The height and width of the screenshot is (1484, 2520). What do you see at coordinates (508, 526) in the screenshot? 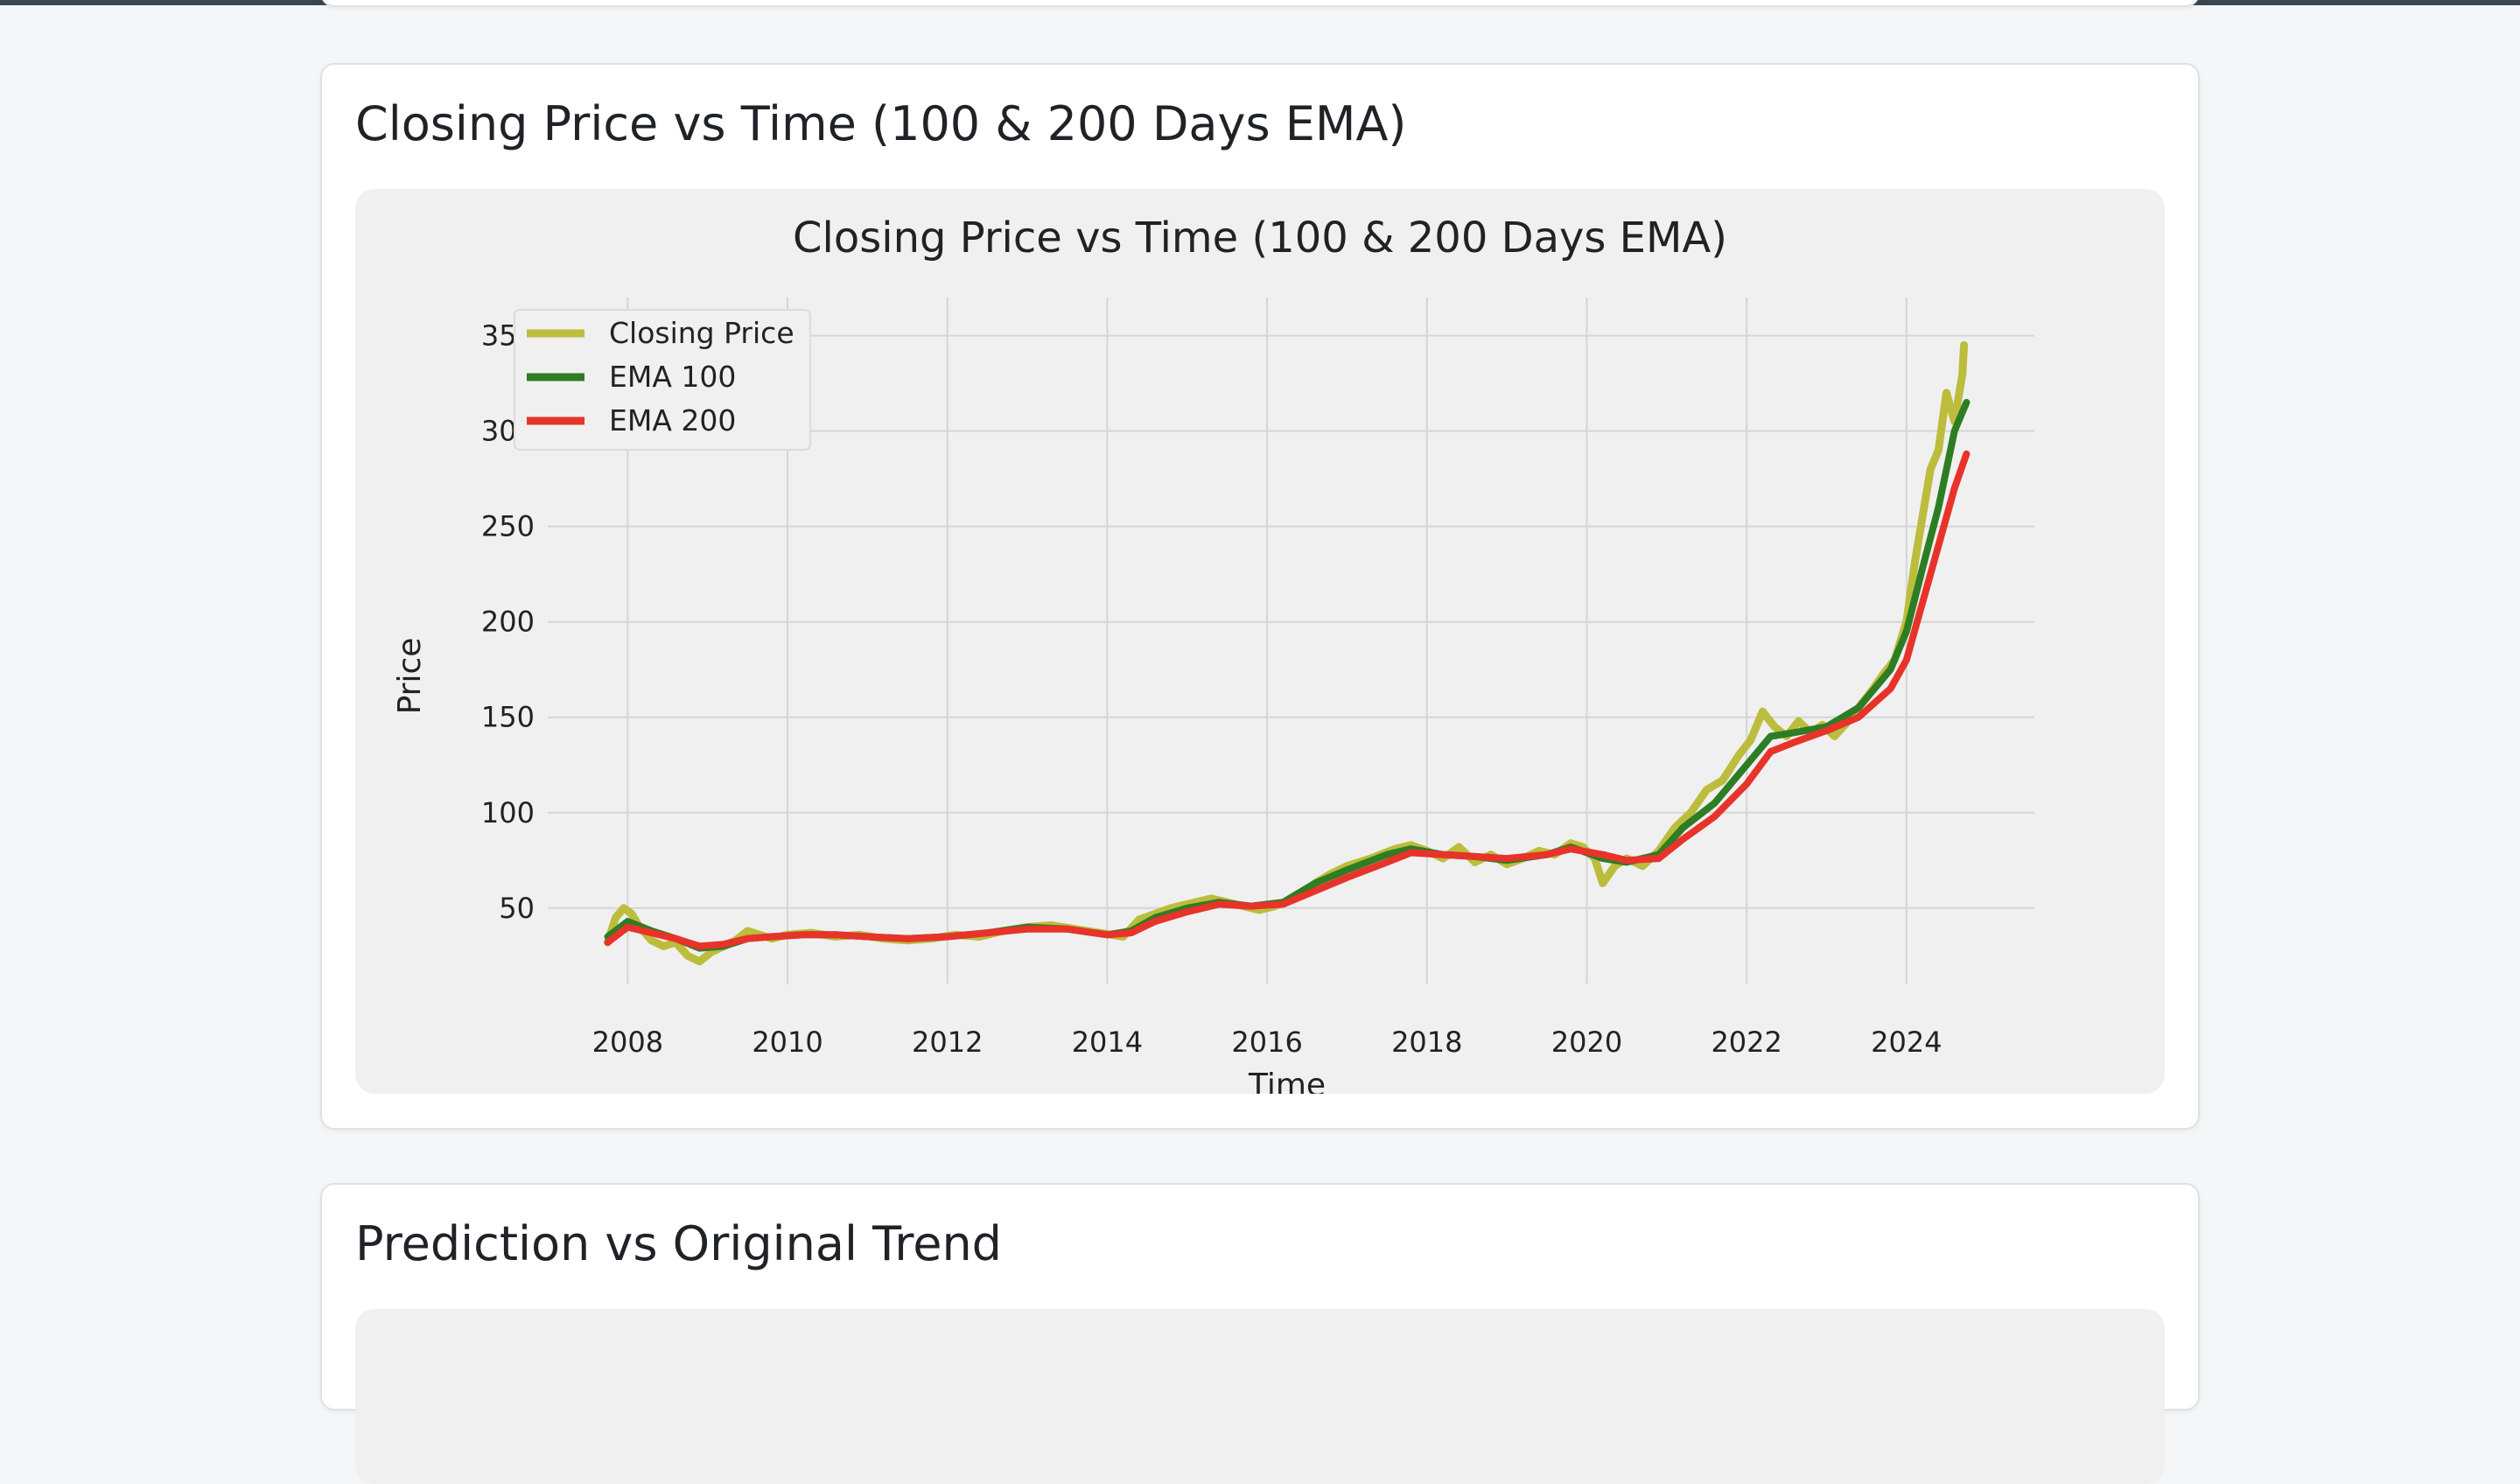
I see `y-tick-label: 250` at bounding box center [508, 526].